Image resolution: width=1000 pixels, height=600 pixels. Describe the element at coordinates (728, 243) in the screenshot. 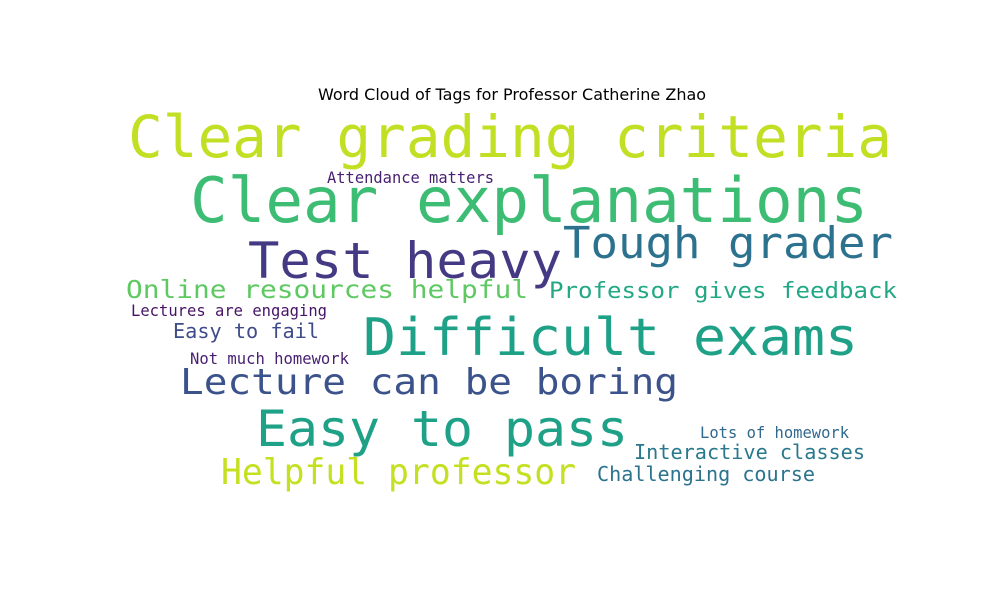

I see `word-tough-grader: Tough grader` at that location.